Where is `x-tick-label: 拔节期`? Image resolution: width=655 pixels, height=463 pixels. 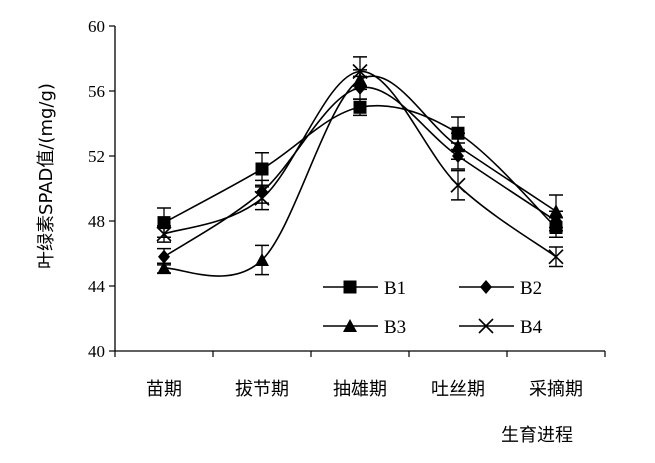
x-tick-label: 拔节期 is located at coordinates (262, 389).